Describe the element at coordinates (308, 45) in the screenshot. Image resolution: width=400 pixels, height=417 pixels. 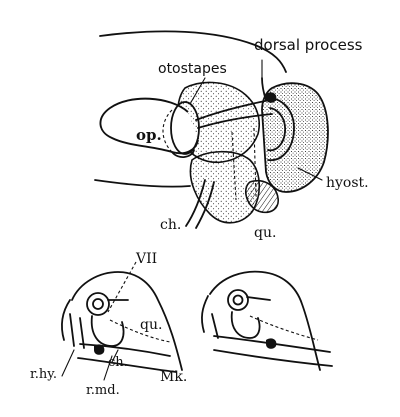
I see `label-dorsal-process: dorsal process` at that location.